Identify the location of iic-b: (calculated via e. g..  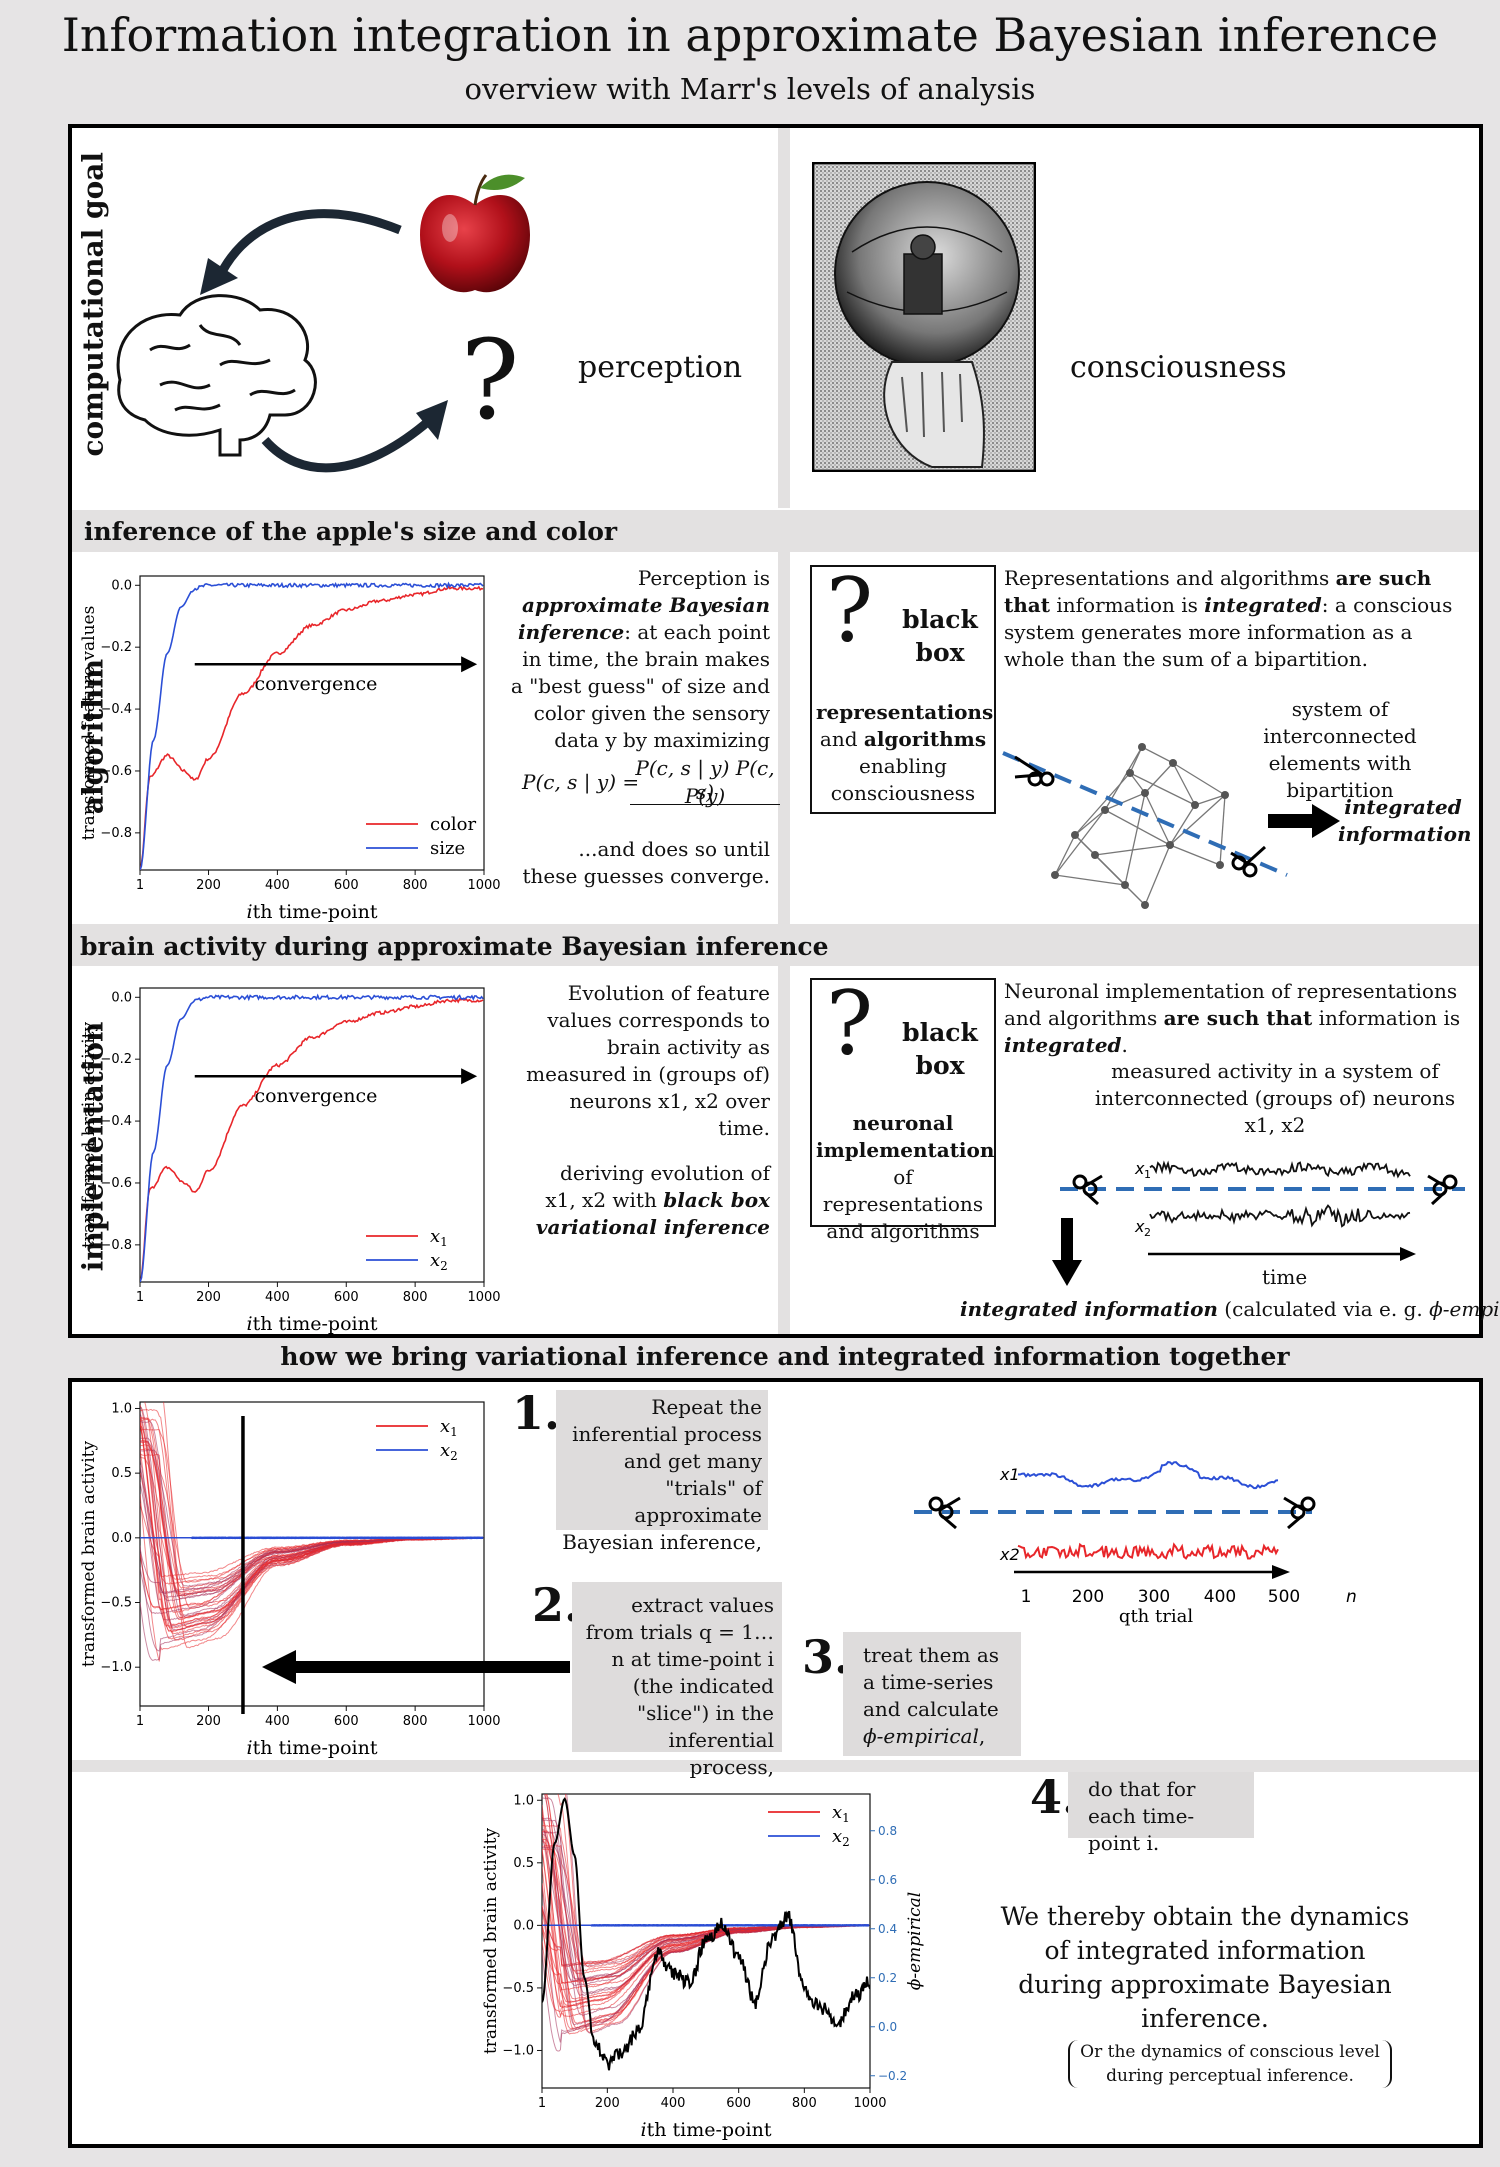
(1323, 1309).